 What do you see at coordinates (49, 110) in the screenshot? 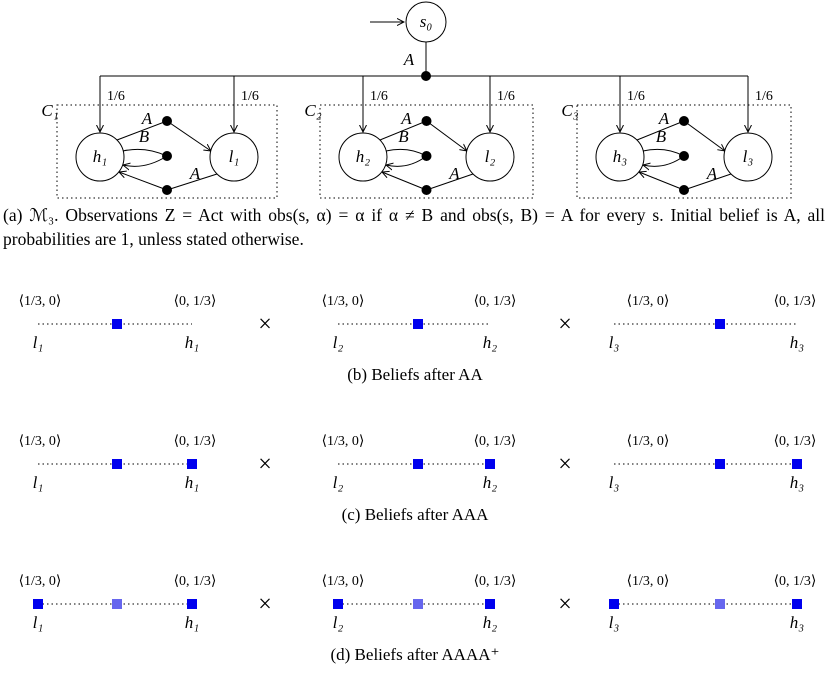
I see `cluster-label: C₁` at bounding box center [49, 110].